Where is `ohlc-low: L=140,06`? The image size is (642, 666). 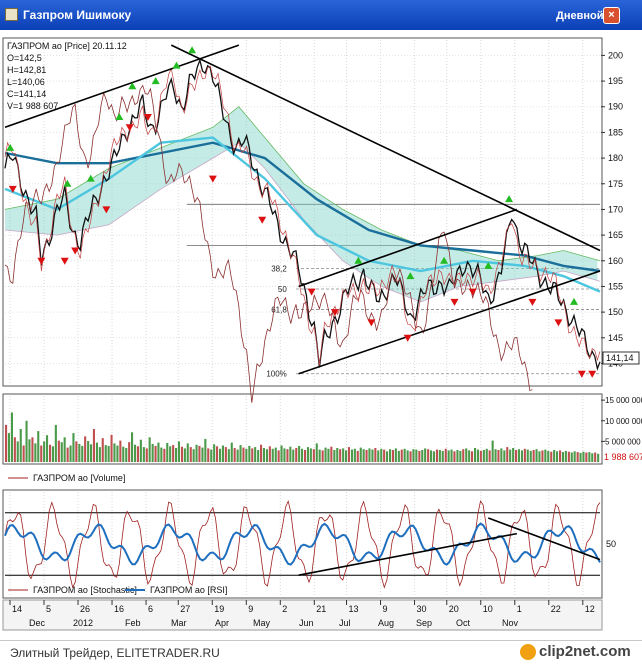 ohlc-low: L=140,06 is located at coordinates (26, 82).